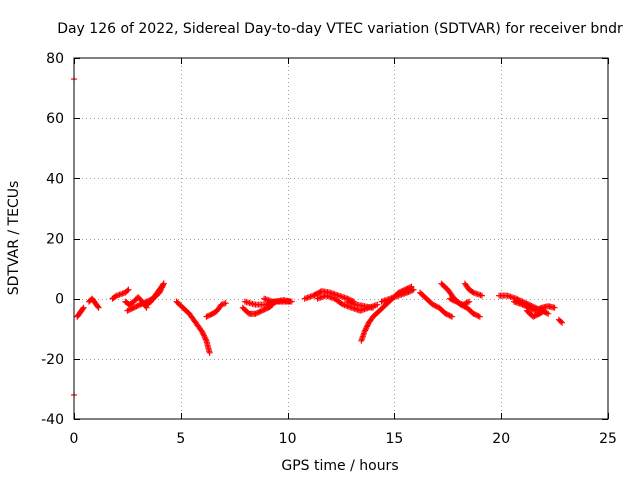  Describe the element at coordinates (59, 300) in the screenshot. I see `y-tick-label: 0` at that location.